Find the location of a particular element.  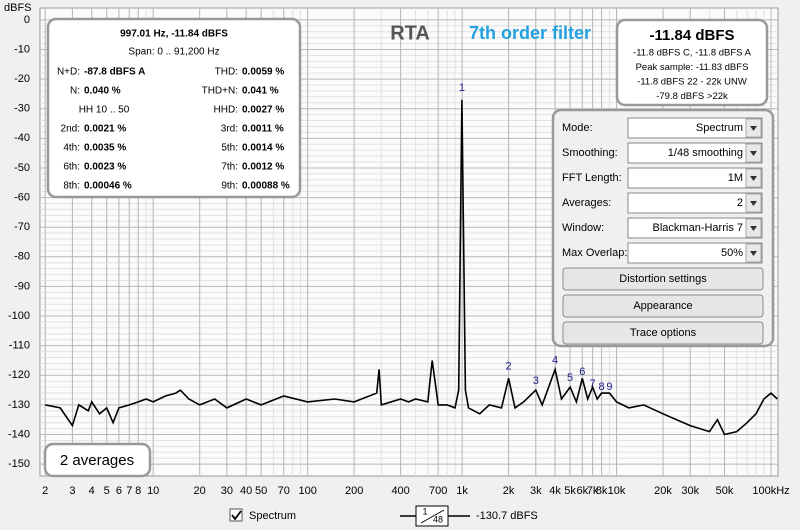

setting-value: 1M is located at coordinates (735, 178).